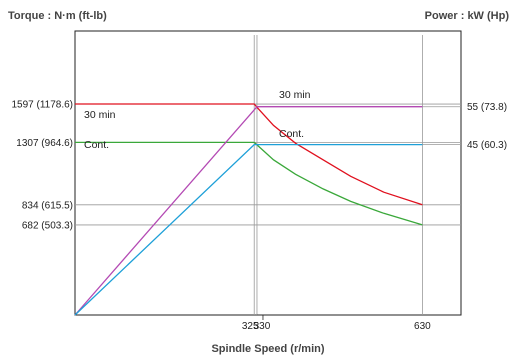 This screenshot has height=357, width=513. Describe the element at coordinates (262, 326) in the screenshot. I see `x-tick-label: 330` at that location.